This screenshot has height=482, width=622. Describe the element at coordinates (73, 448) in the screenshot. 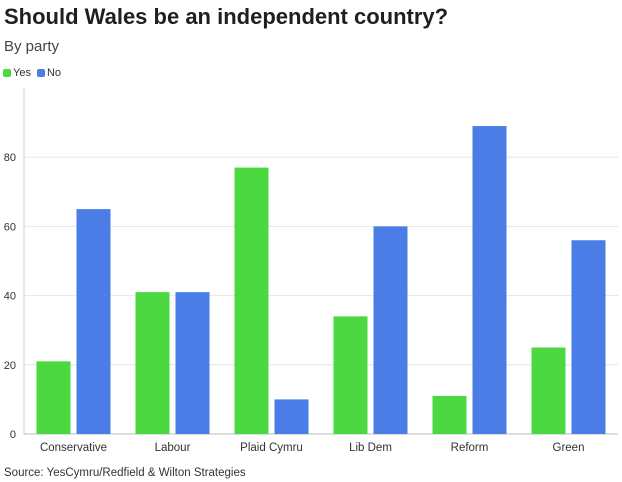

I see `x-tick-label: Conservative` at that location.